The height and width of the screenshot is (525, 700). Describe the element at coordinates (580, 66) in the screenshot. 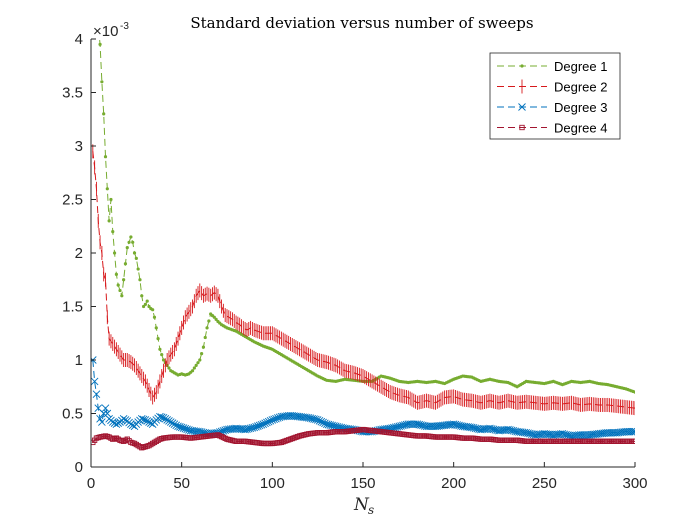

I see `legend-label: Degree 1` at that location.